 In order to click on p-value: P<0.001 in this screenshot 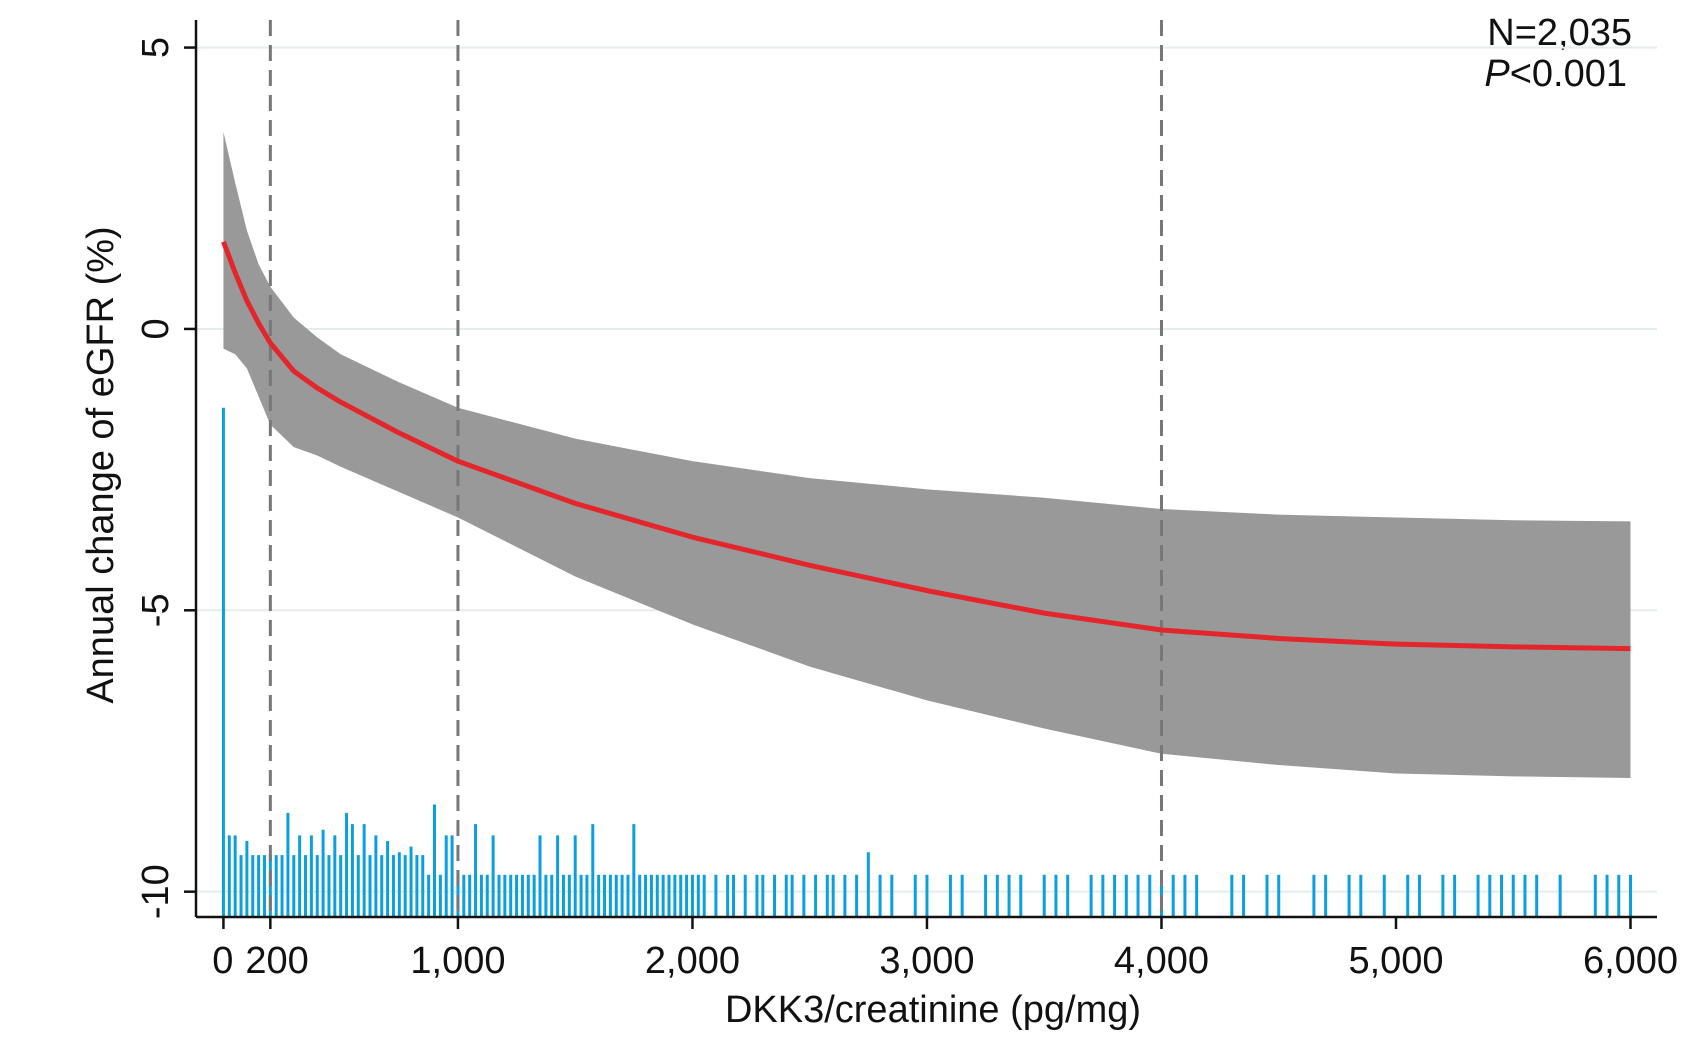, I will do `click(1555, 74)`.